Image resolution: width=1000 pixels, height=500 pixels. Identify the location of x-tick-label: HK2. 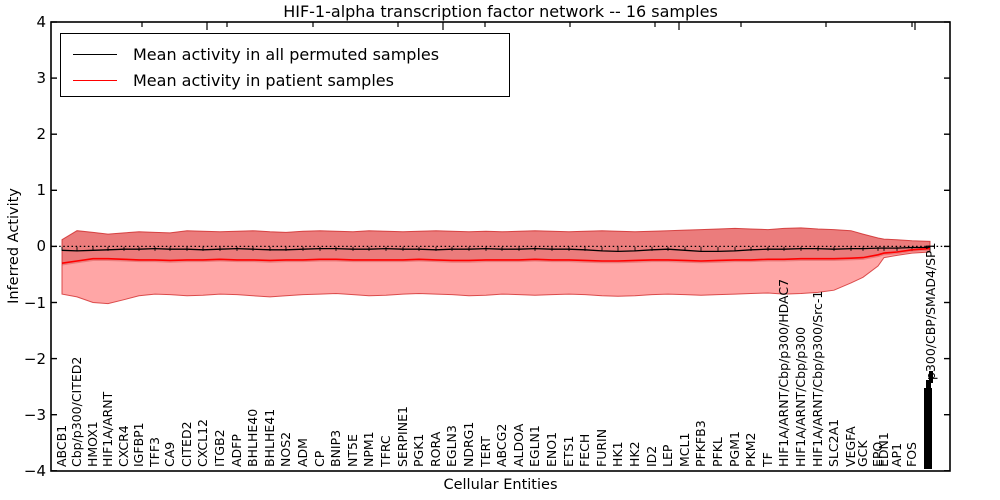
(634, 454).